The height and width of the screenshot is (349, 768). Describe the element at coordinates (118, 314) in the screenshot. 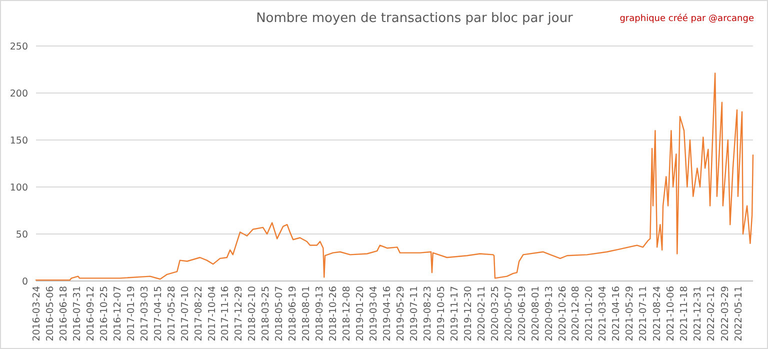

I see `x-tick-label: 2016-12-07` at that location.